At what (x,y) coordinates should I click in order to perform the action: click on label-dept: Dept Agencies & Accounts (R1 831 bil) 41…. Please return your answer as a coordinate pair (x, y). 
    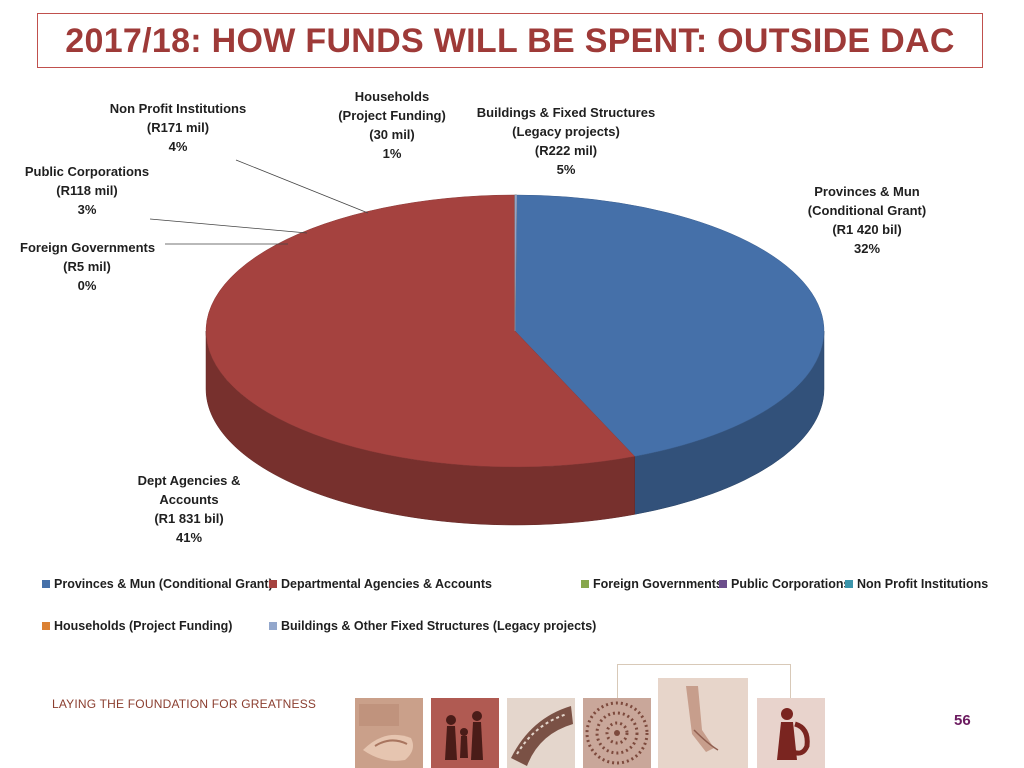
    Looking at the image, I should click on (189, 509).